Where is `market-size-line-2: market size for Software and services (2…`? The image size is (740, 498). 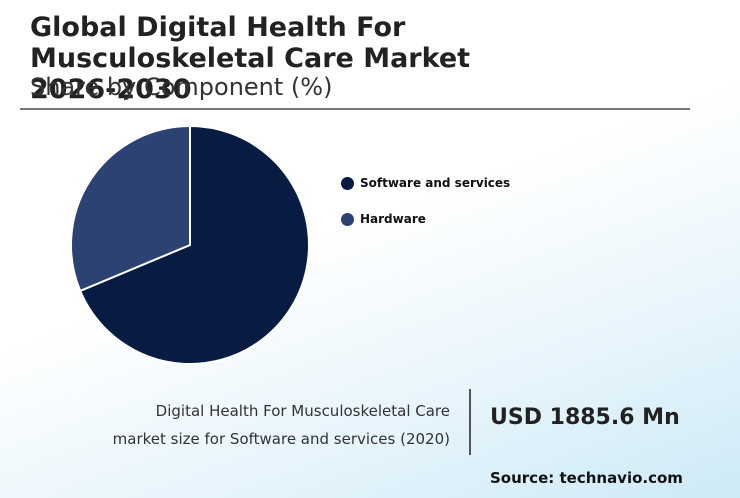
market-size-line-2: market size for Software and services (2… is located at coordinates (281, 439).